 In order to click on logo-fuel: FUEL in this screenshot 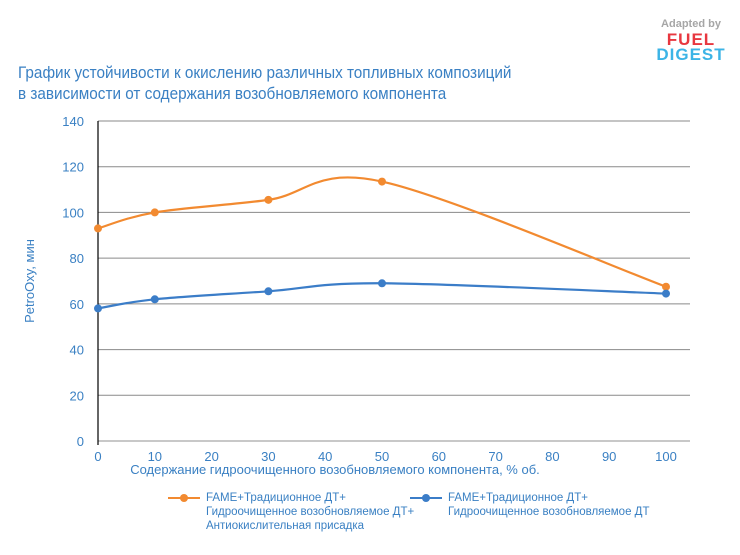, I will do `click(691, 39)`.